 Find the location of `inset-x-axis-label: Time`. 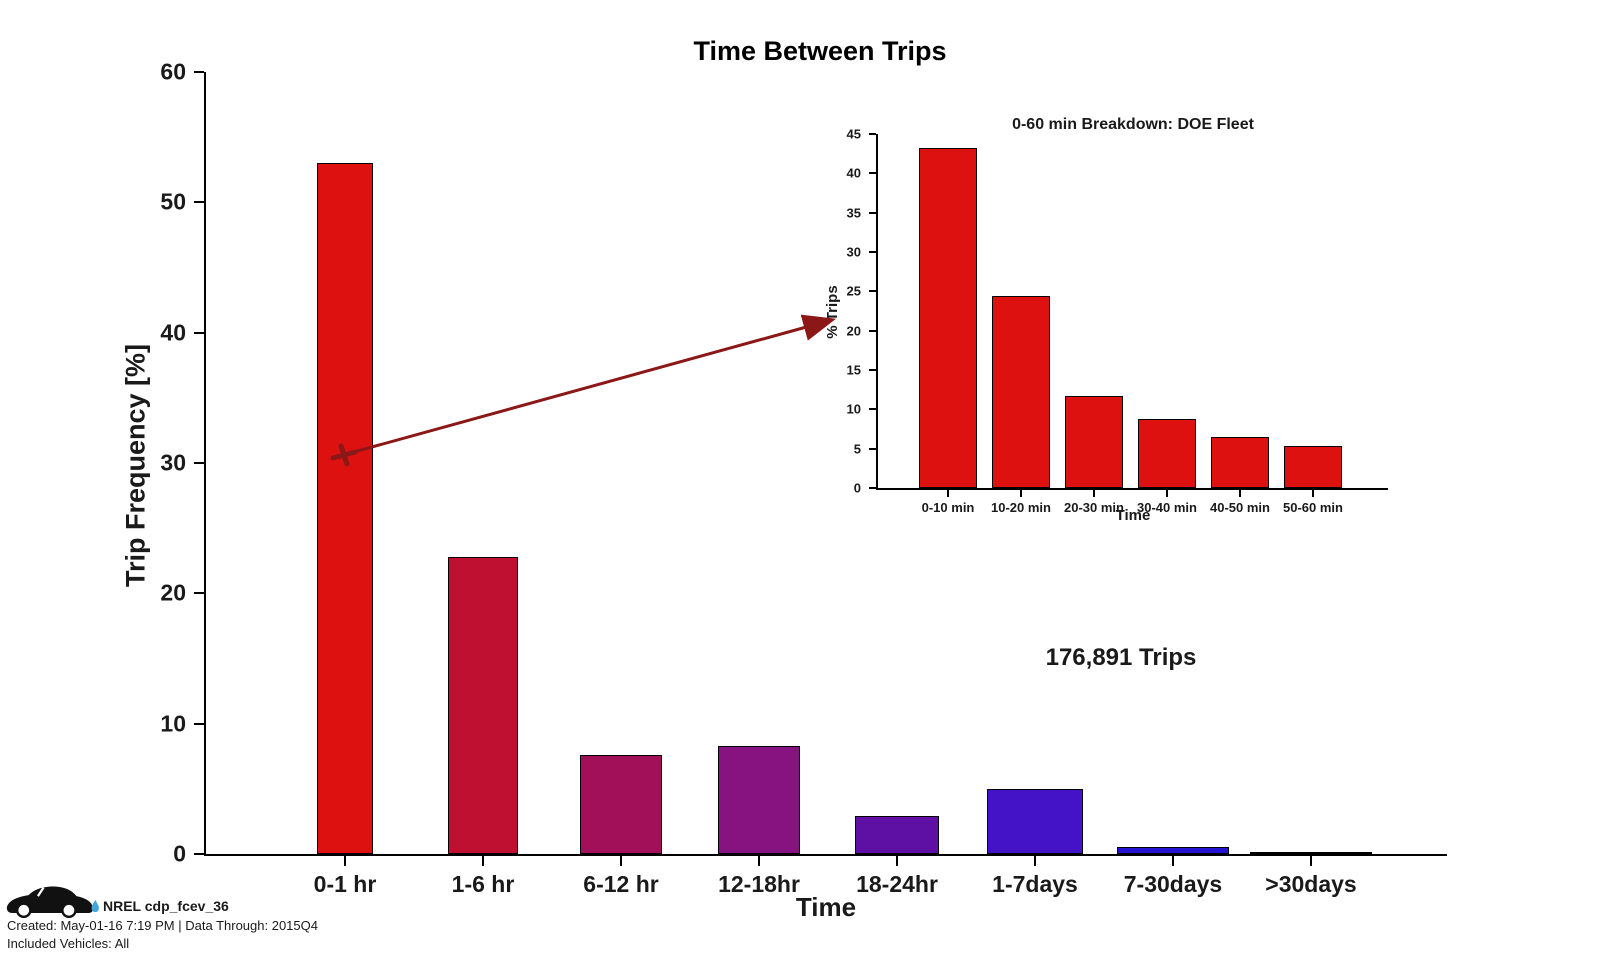

inset-x-axis-label: Time is located at coordinates (1133, 515).